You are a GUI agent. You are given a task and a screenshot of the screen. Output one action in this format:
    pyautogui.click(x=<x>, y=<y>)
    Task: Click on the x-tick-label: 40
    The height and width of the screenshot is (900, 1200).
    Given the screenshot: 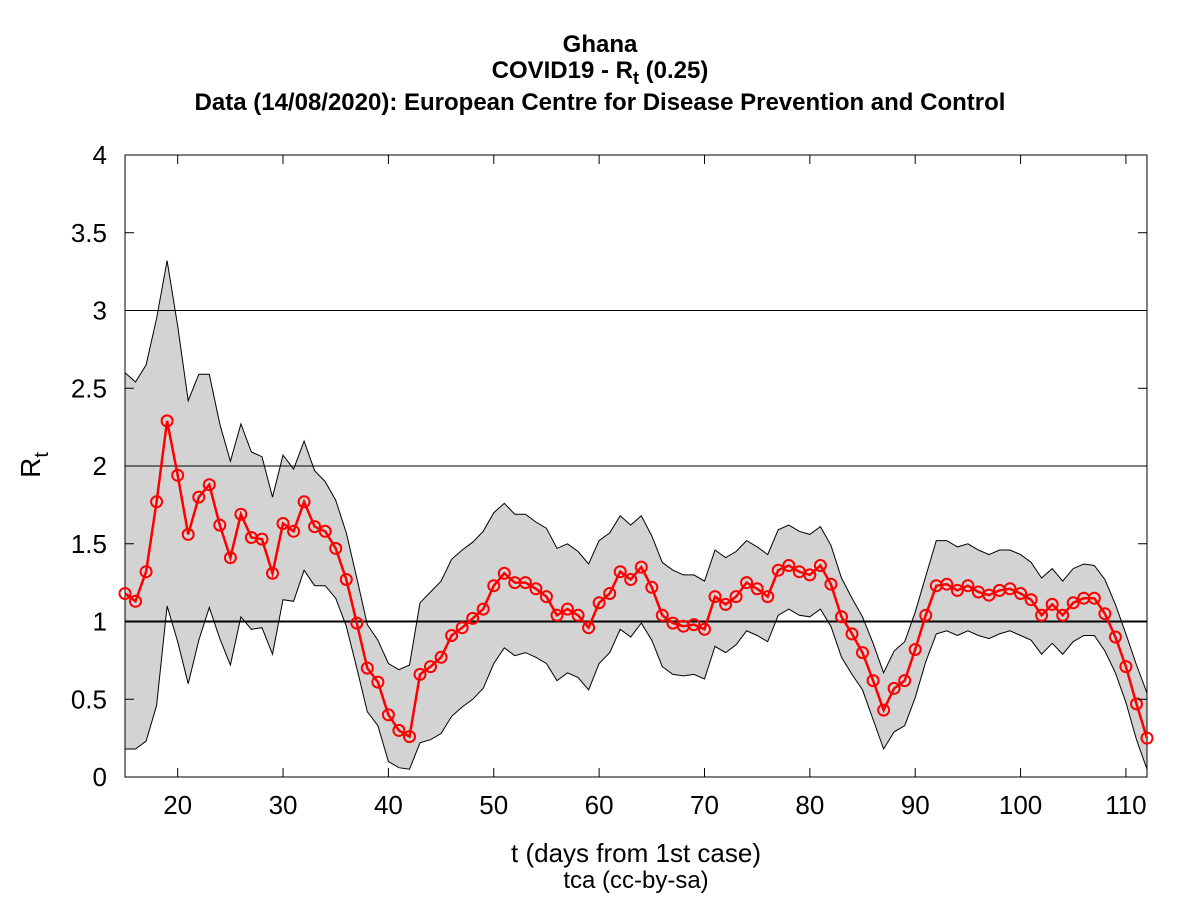 What is the action you would take?
    pyautogui.click(x=388, y=805)
    